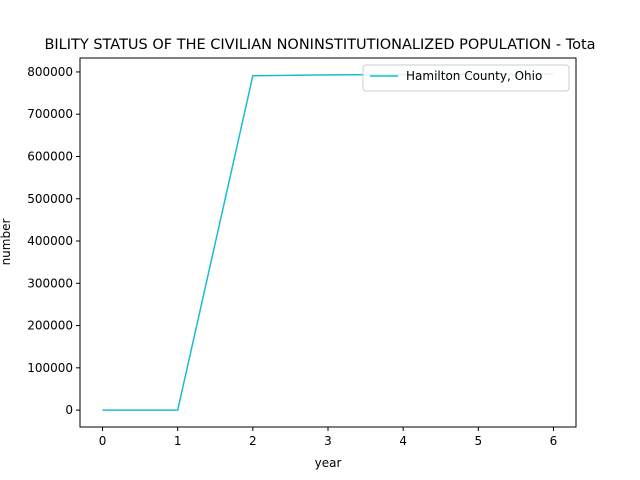 This screenshot has width=640, height=480. What do you see at coordinates (50, 156) in the screenshot?
I see `y-tick-label: 600000` at bounding box center [50, 156].